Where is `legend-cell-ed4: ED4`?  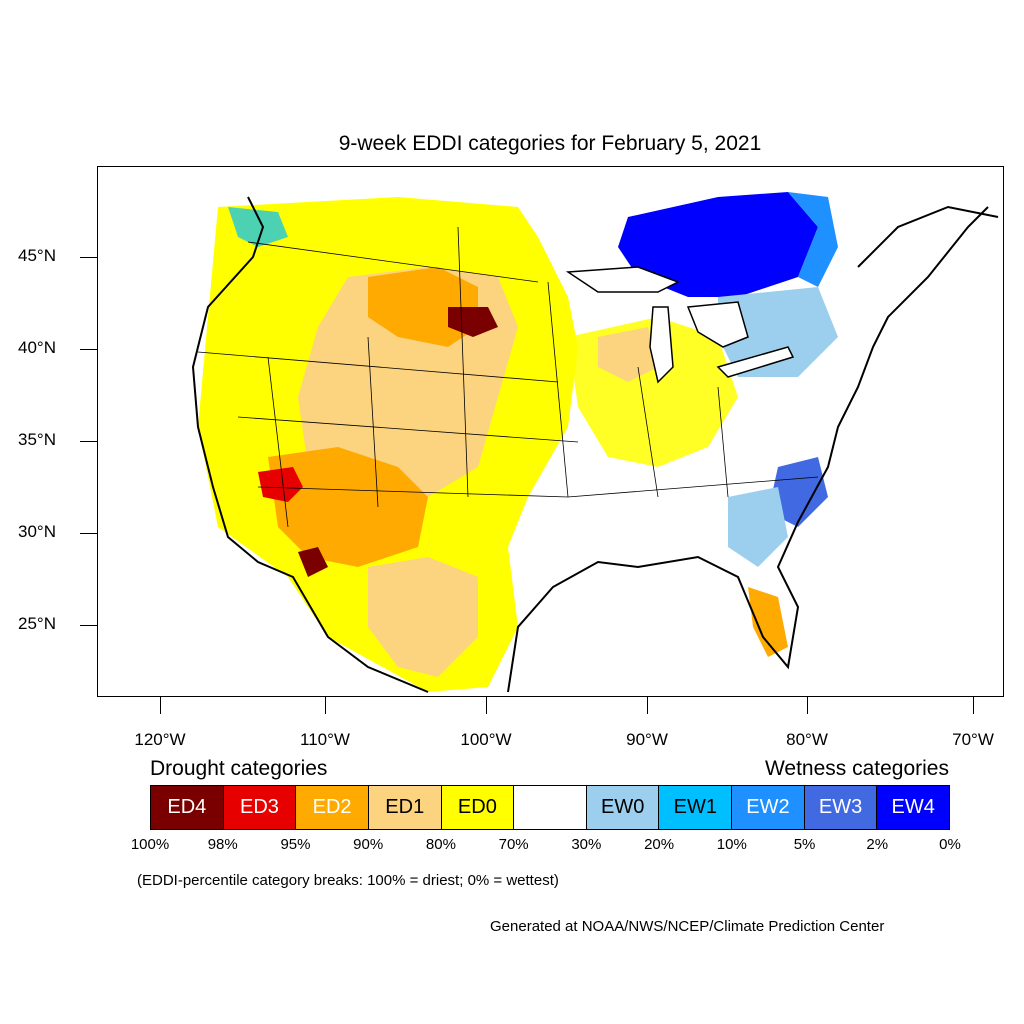
legend-cell-ed4: ED4 is located at coordinates (187, 807).